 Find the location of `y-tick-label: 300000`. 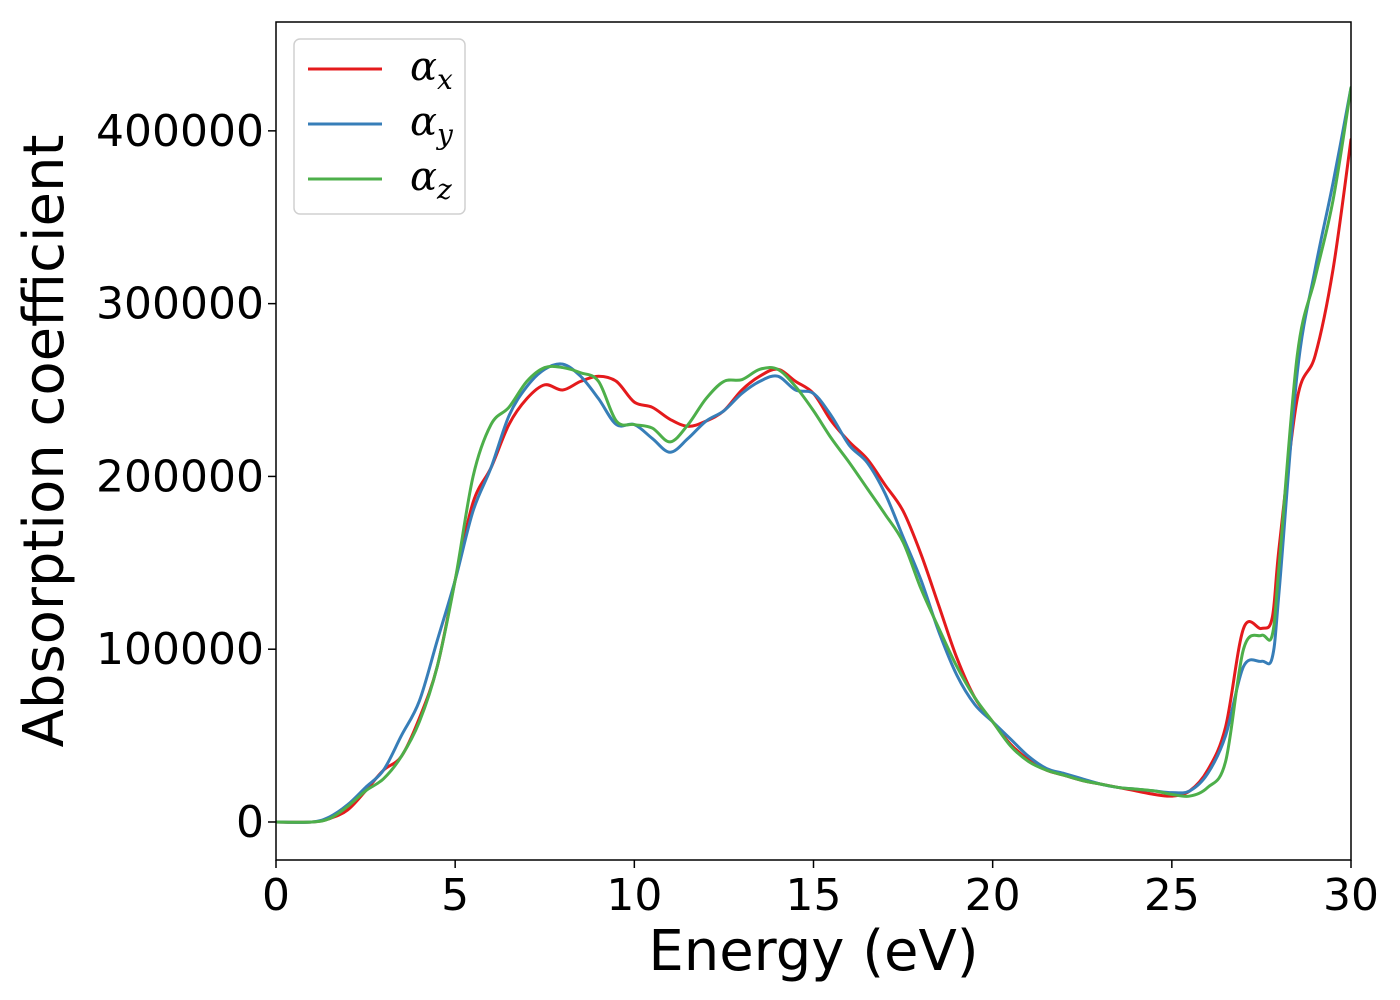

y-tick-label: 300000 is located at coordinates (180, 304).